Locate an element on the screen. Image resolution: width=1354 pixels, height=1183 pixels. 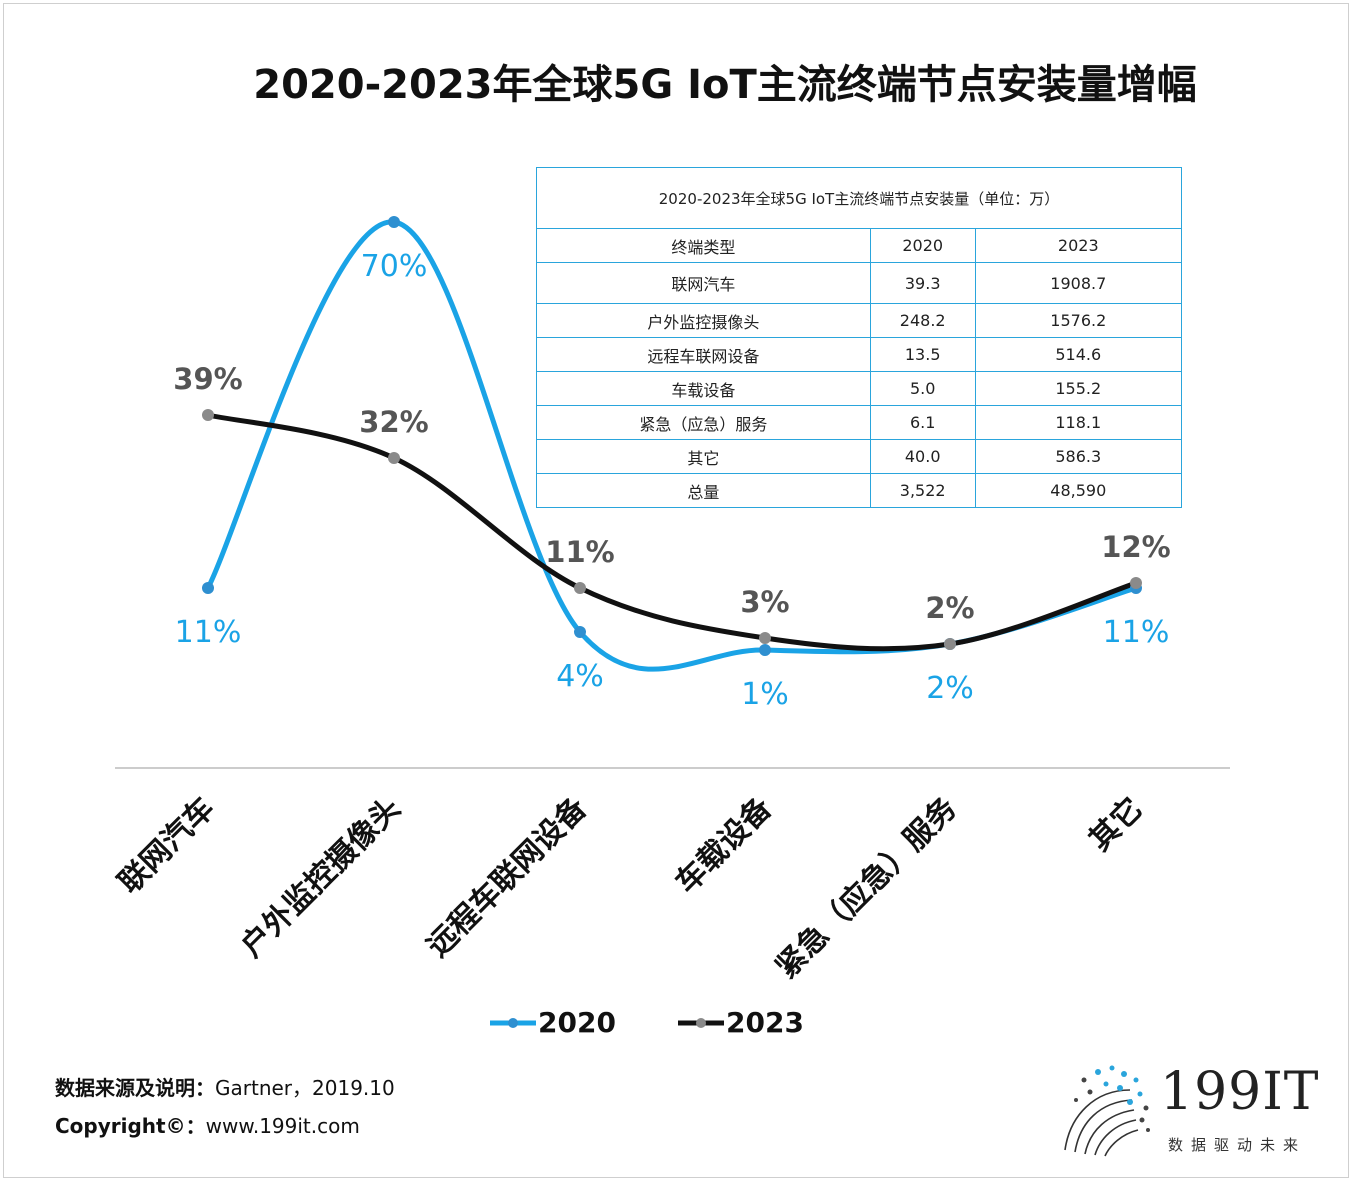
source-label: 数据来源及说明： is located at coordinates (135, 1088).